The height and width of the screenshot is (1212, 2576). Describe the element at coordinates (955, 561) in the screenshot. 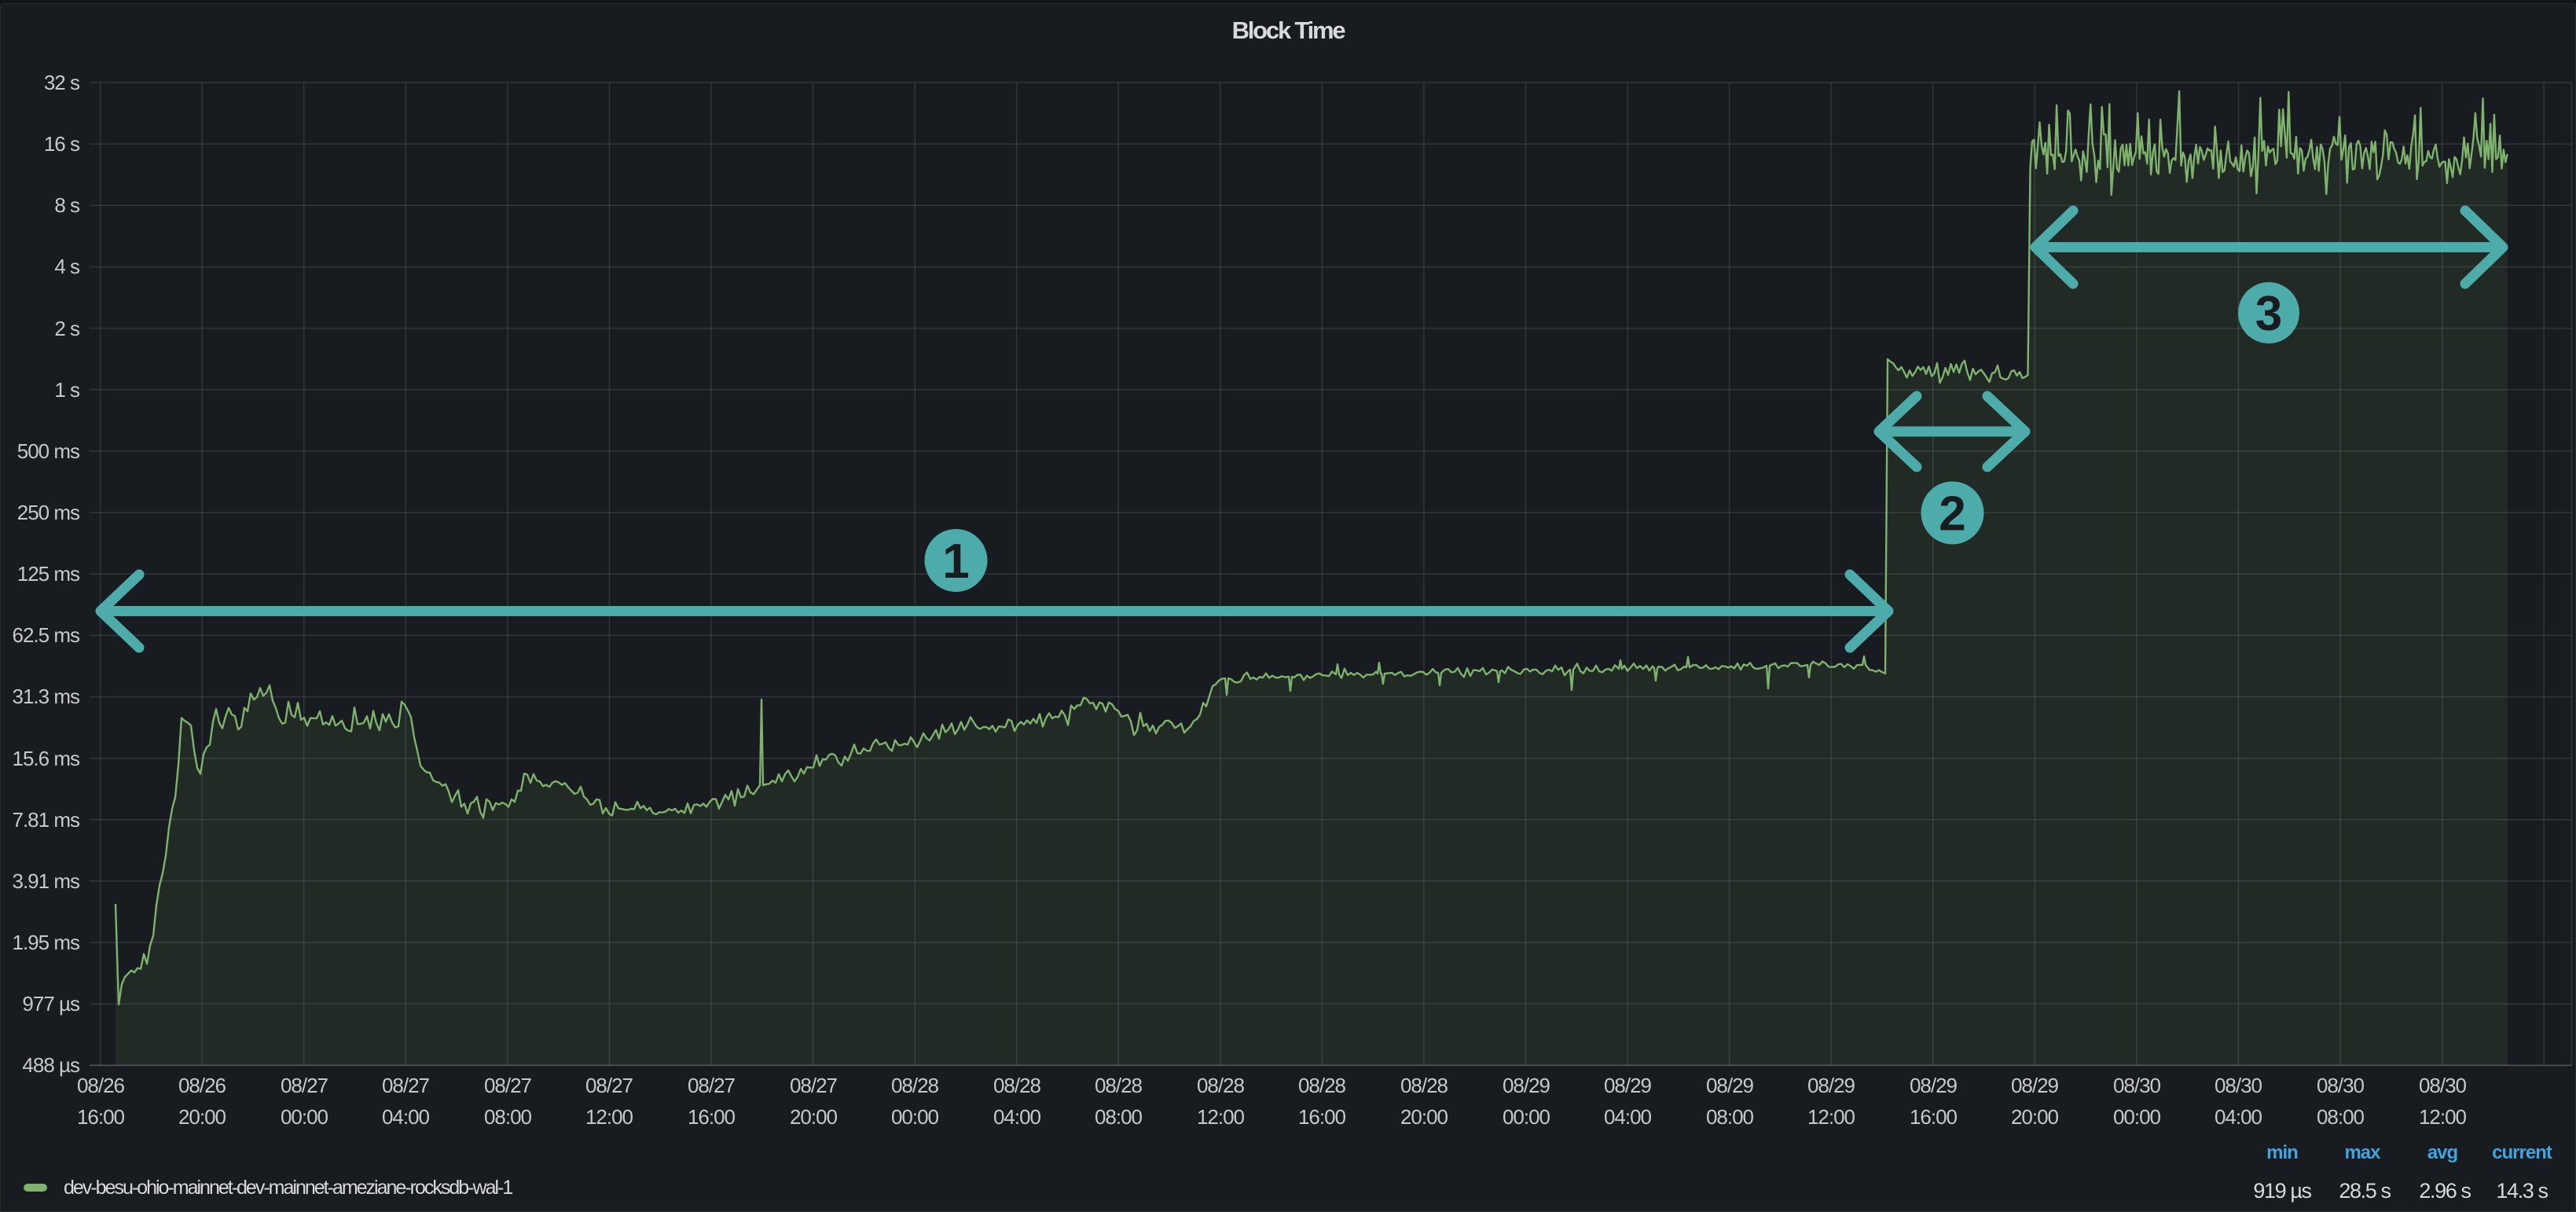

I see `svg-text: 1` at that location.